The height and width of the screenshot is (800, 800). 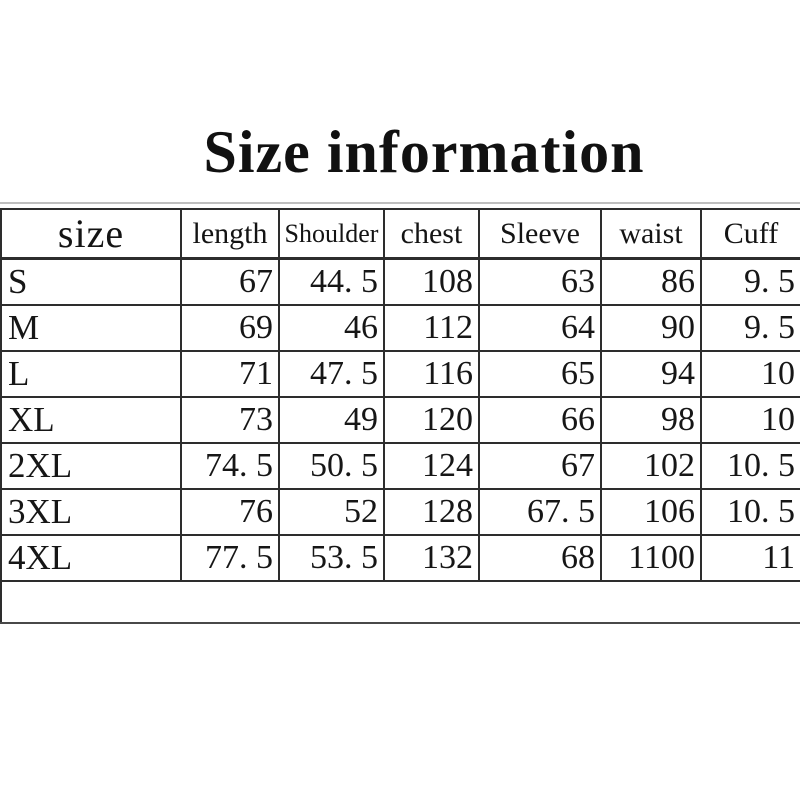 What do you see at coordinates (424, 152) in the screenshot?
I see `page-title: Size information` at bounding box center [424, 152].